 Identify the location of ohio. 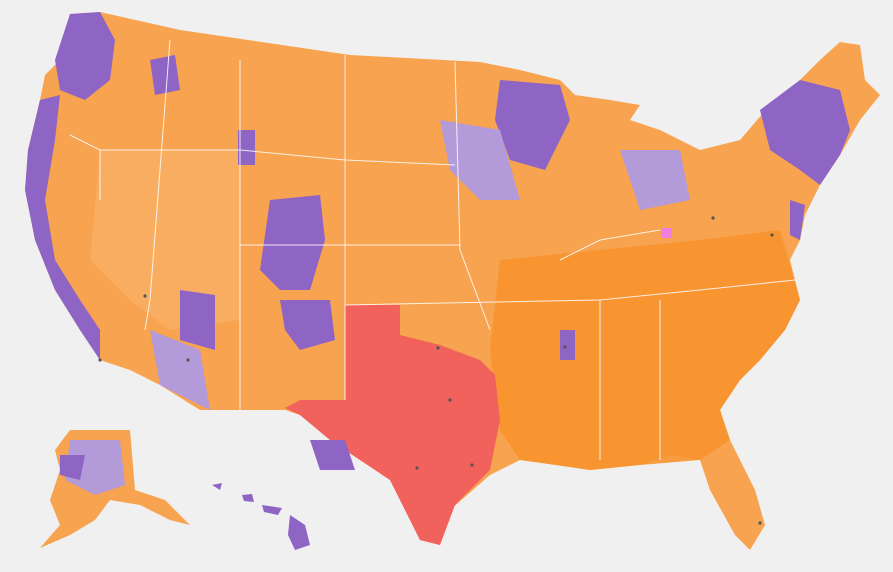
(655, 180).